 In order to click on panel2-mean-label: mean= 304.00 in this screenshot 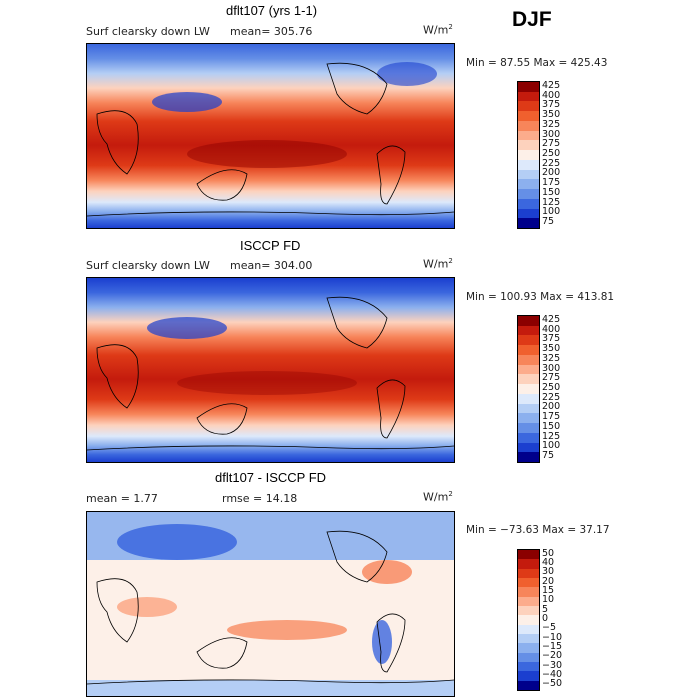, I will do `click(271, 265)`.